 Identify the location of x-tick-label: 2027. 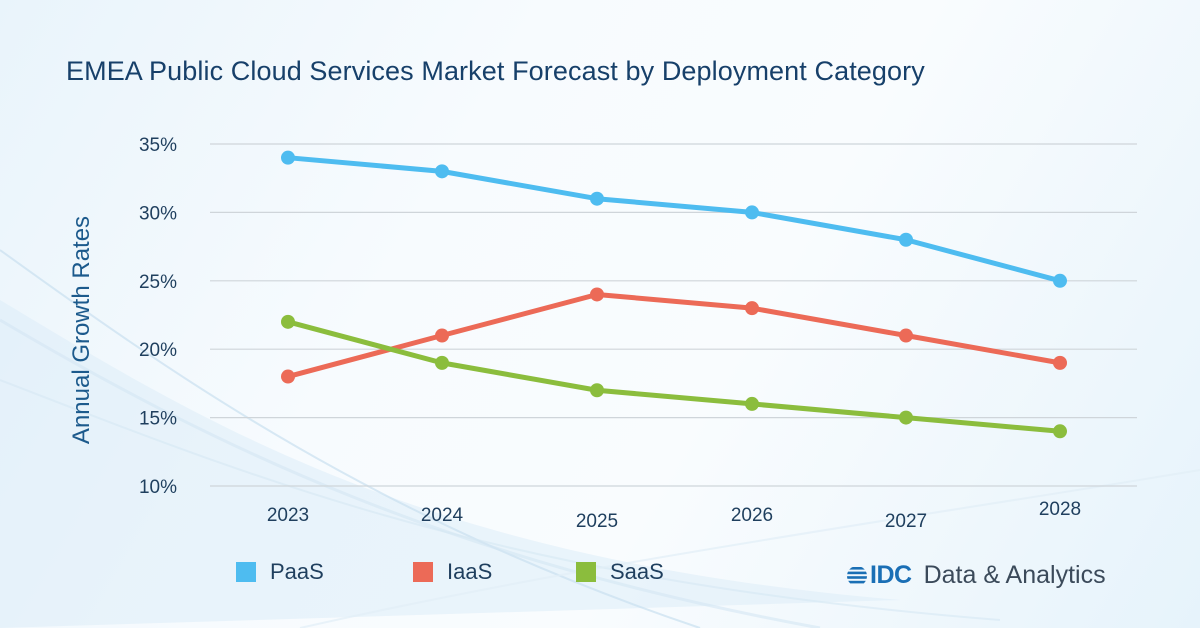
(906, 521).